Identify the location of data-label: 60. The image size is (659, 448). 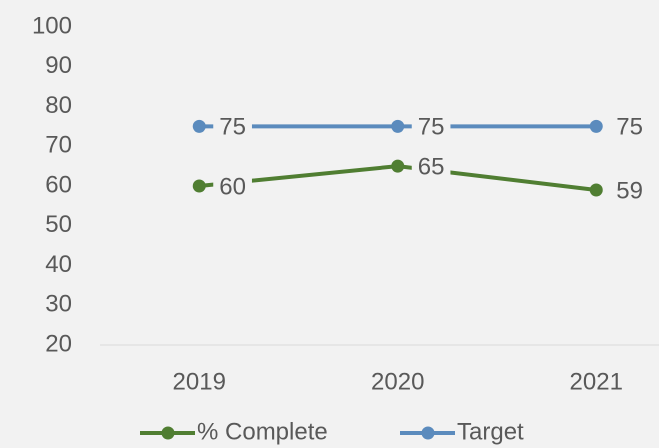
(232, 187).